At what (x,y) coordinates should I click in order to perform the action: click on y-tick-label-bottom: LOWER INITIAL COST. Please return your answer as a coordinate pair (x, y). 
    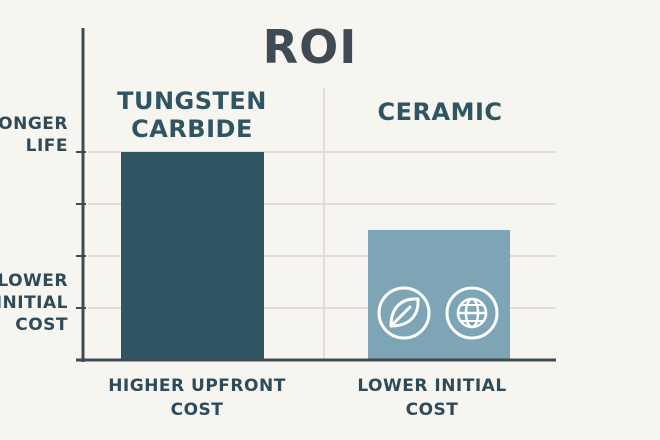
    Looking at the image, I should click on (34, 303).